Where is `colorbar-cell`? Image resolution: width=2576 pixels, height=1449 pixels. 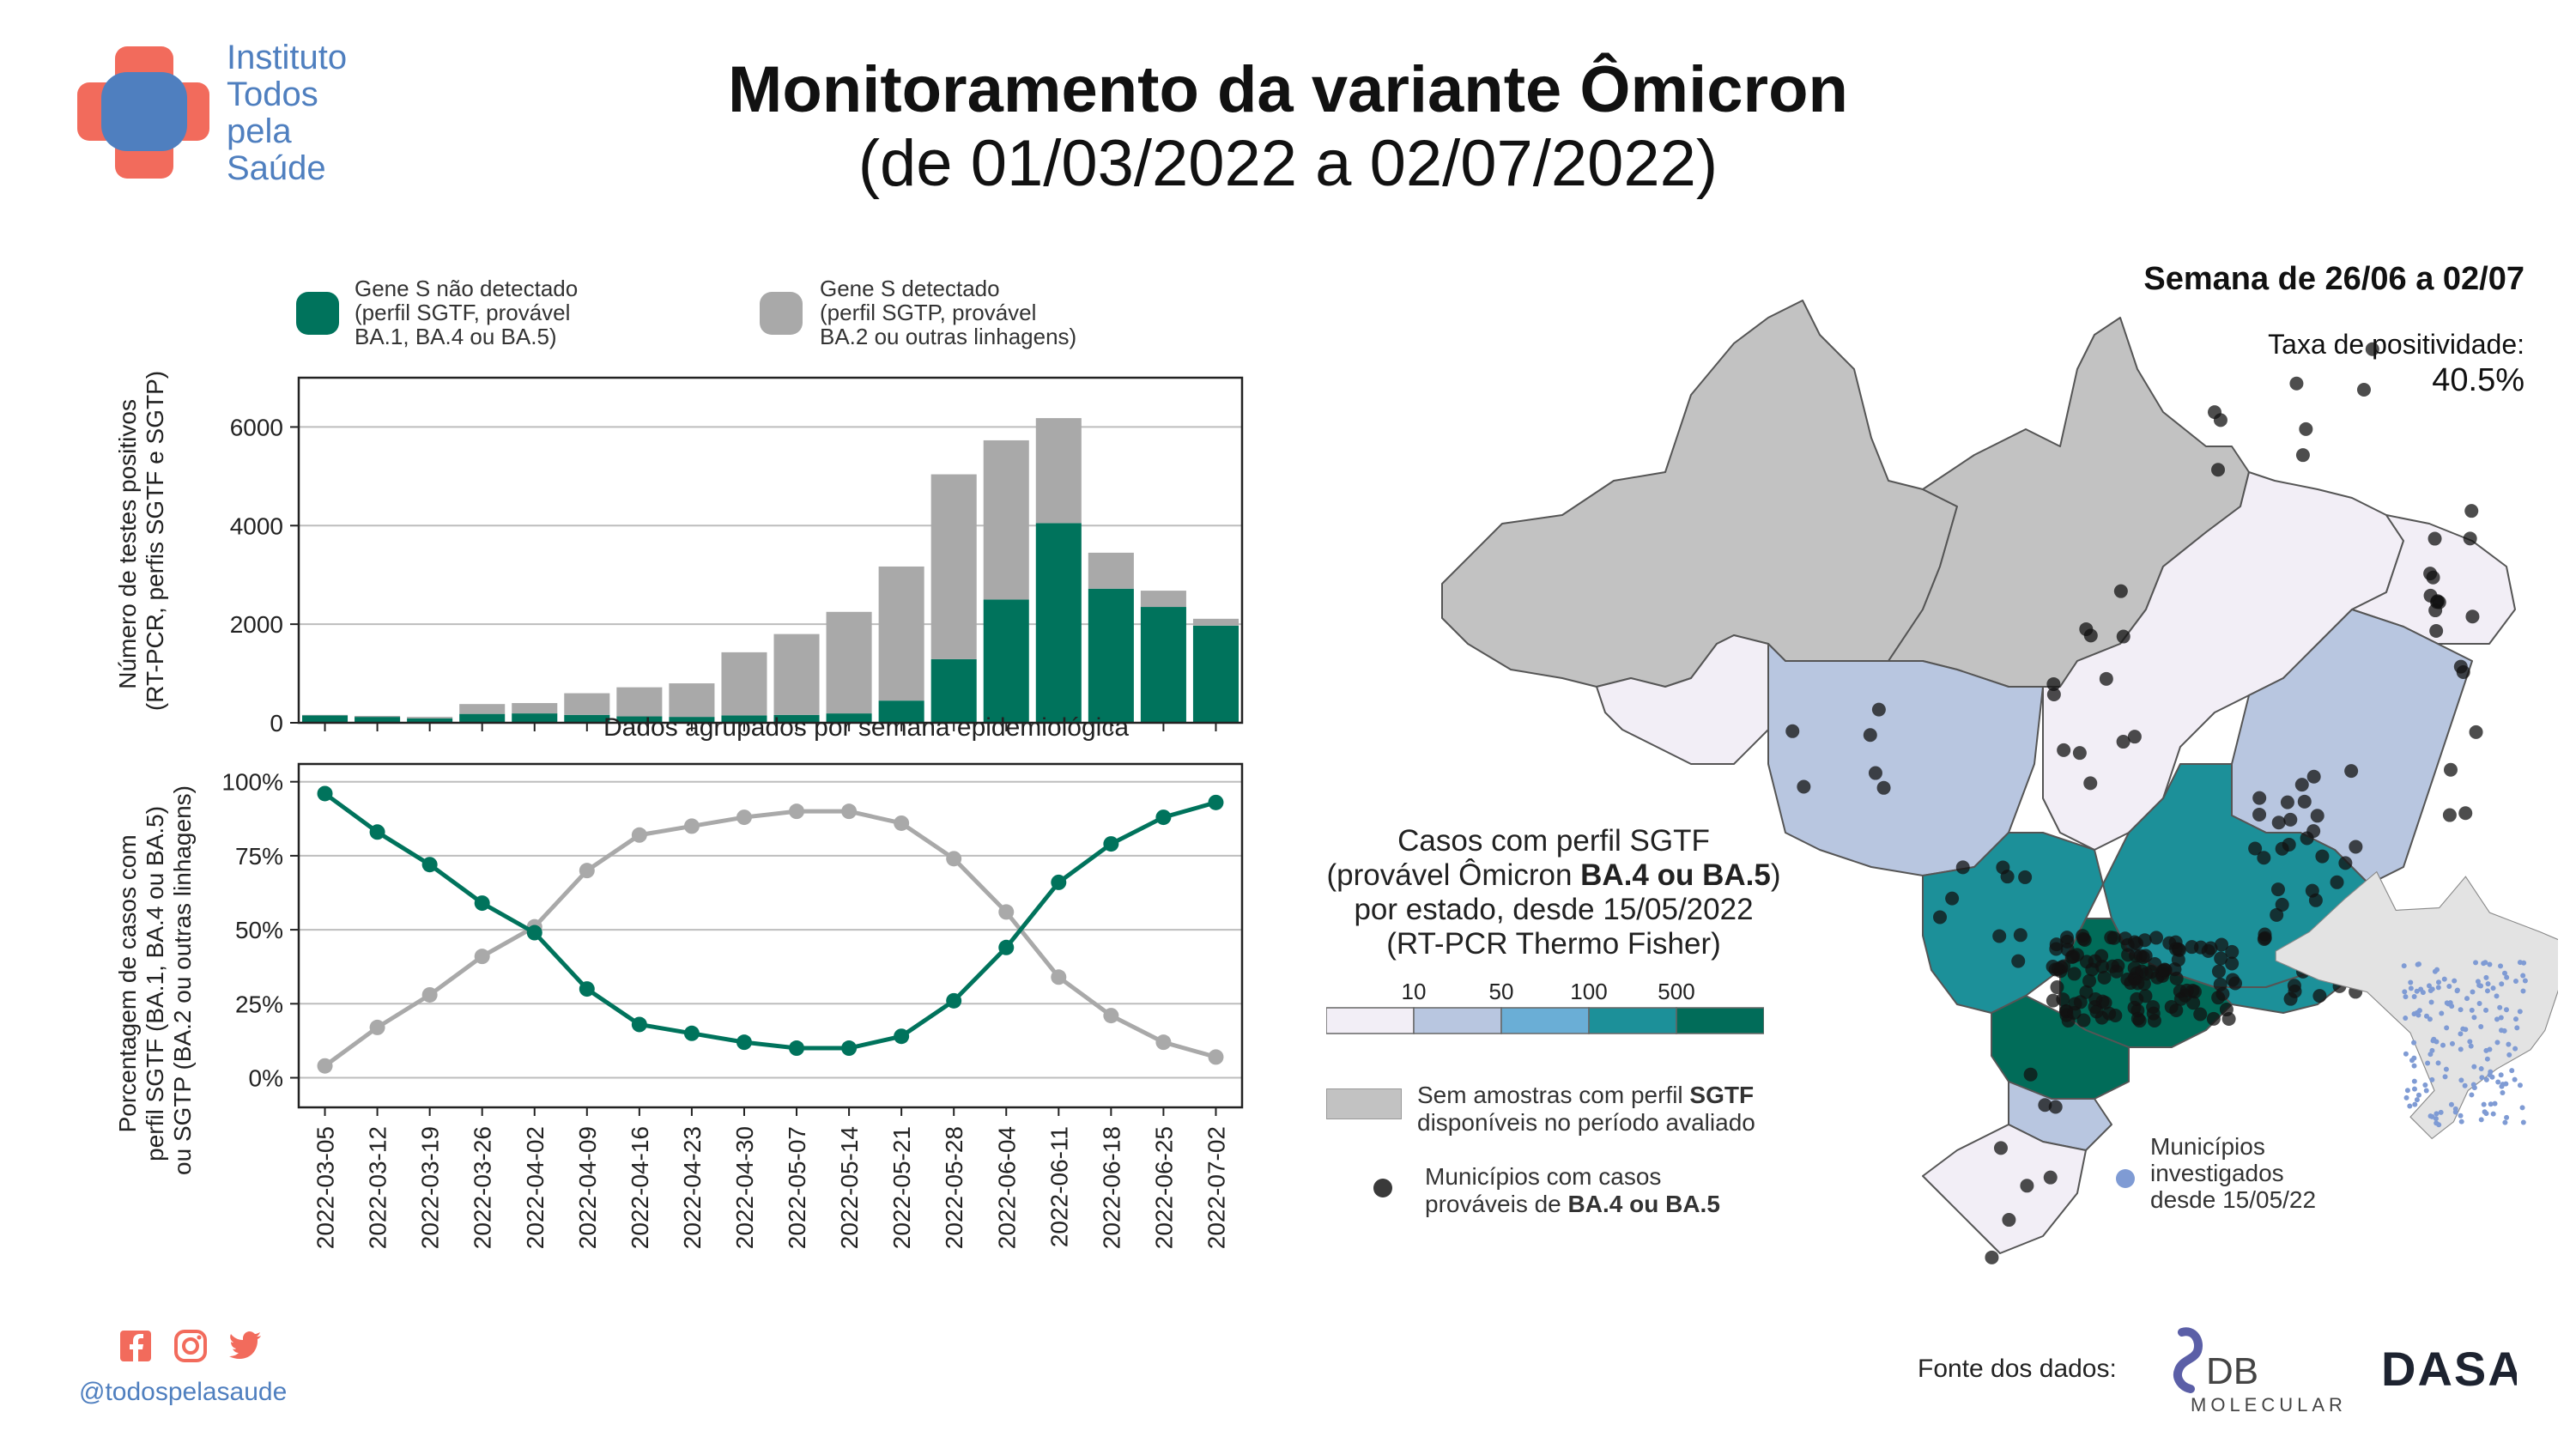 colorbar-cell is located at coordinates (1720, 1020).